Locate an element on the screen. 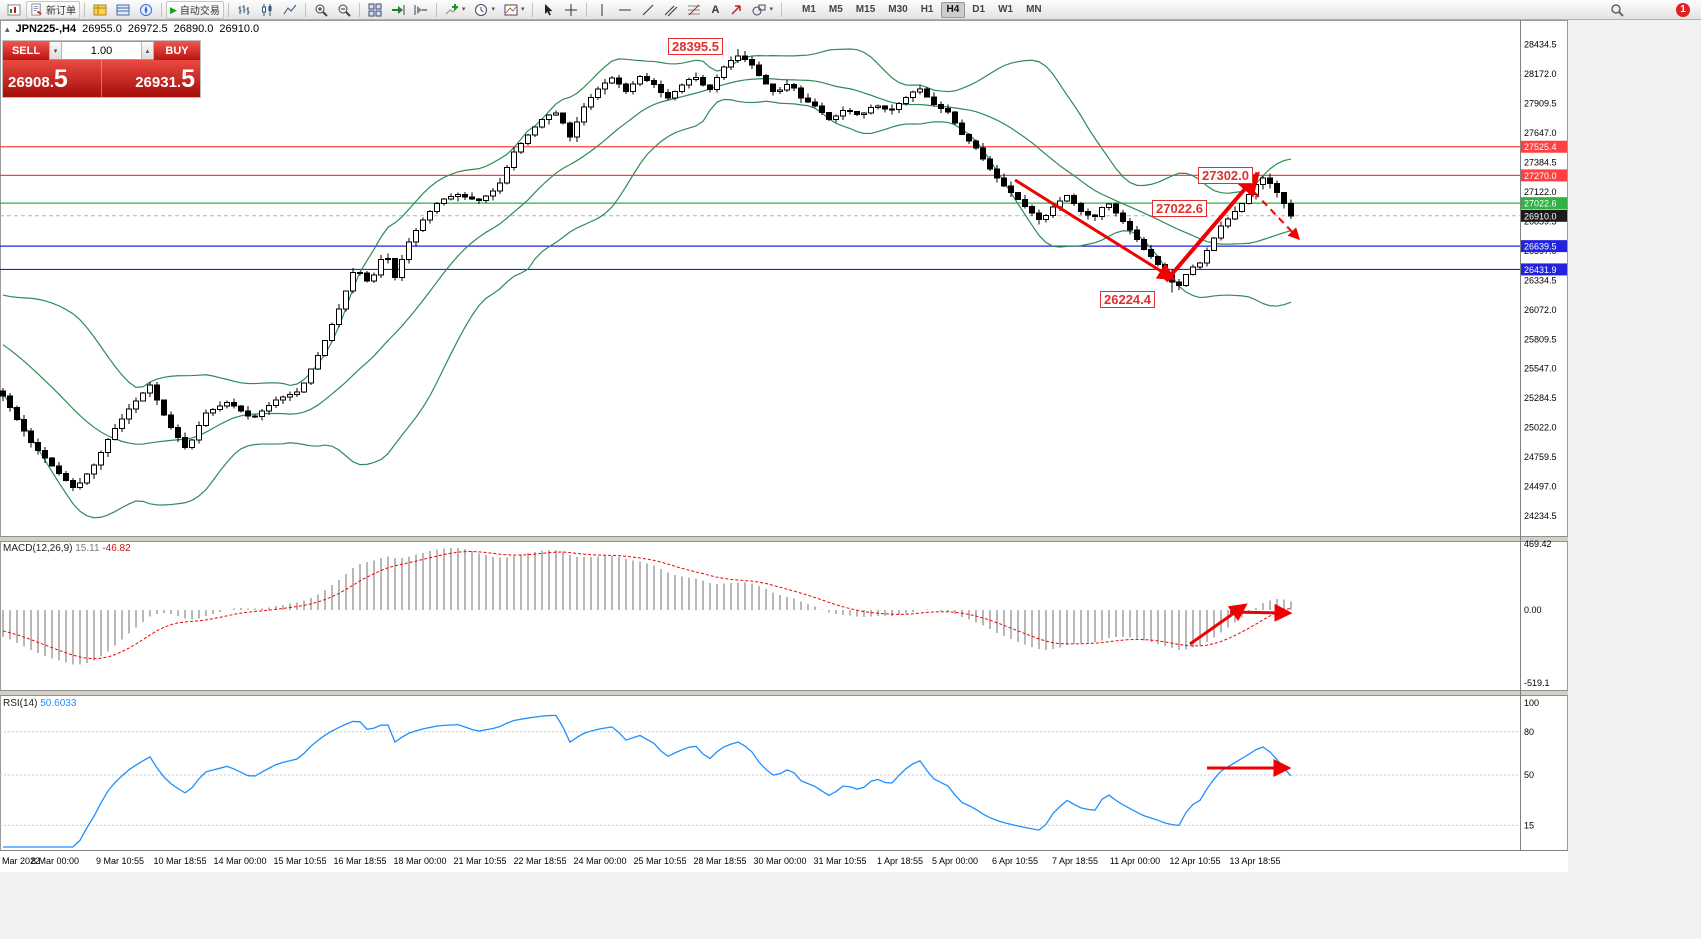 This screenshot has width=1701, height=939. clock-icon is located at coordinates (481, 9).